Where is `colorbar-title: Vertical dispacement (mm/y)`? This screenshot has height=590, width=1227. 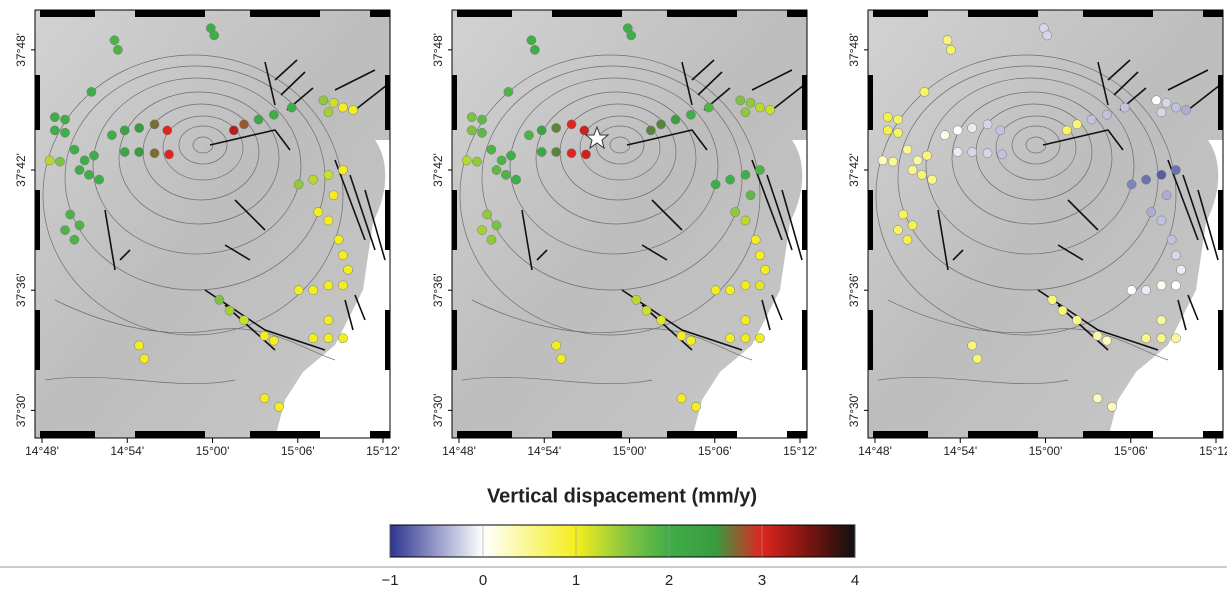 colorbar-title: Vertical dispacement (mm/y) is located at coordinates (622, 496).